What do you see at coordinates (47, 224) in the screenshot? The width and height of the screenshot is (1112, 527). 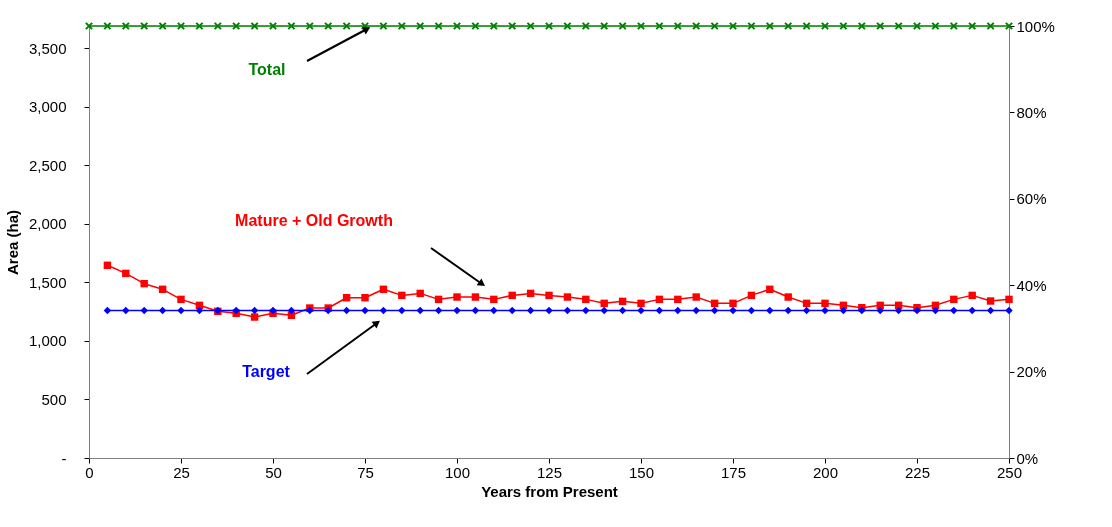 I see `y-tick-label: 2,000` at bounding box center [47, 224].